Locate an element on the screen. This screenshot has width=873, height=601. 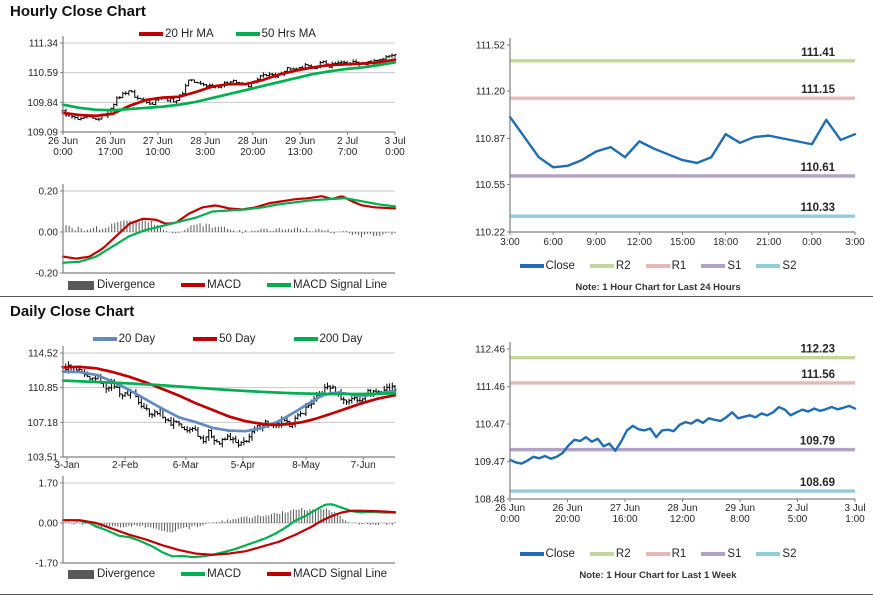
y-tick-label: 1.70 is located at coordinates (49, 484).